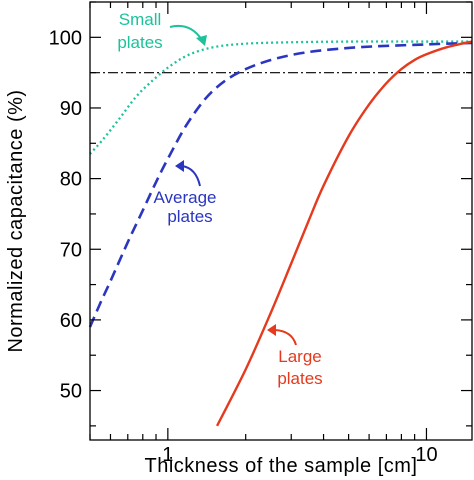 This screenshot has width=474, height=480. What do you see at coordinates (281, 466) in the screenshot?
I see `x-axis-title: Thickness of the sample [cm]` at bounding box center [281, 466].